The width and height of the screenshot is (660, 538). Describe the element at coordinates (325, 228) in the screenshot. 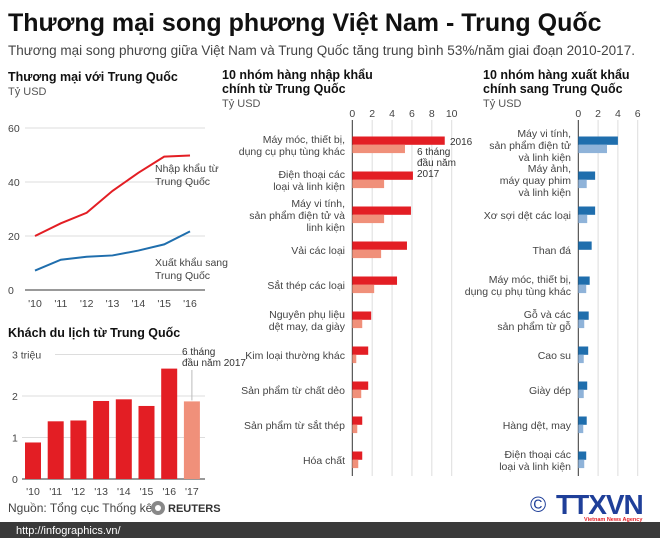

I see `category-label: linh kiện` at that location.